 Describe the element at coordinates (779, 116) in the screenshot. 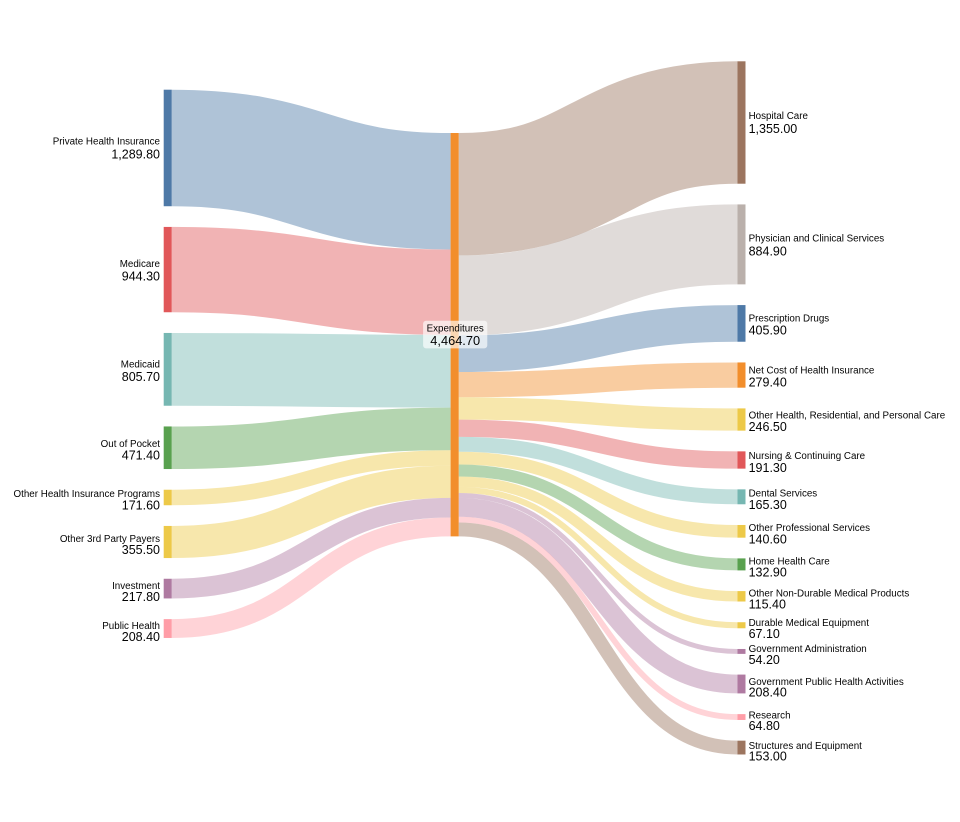

I see `svg-text: Hospital Care` at that location.